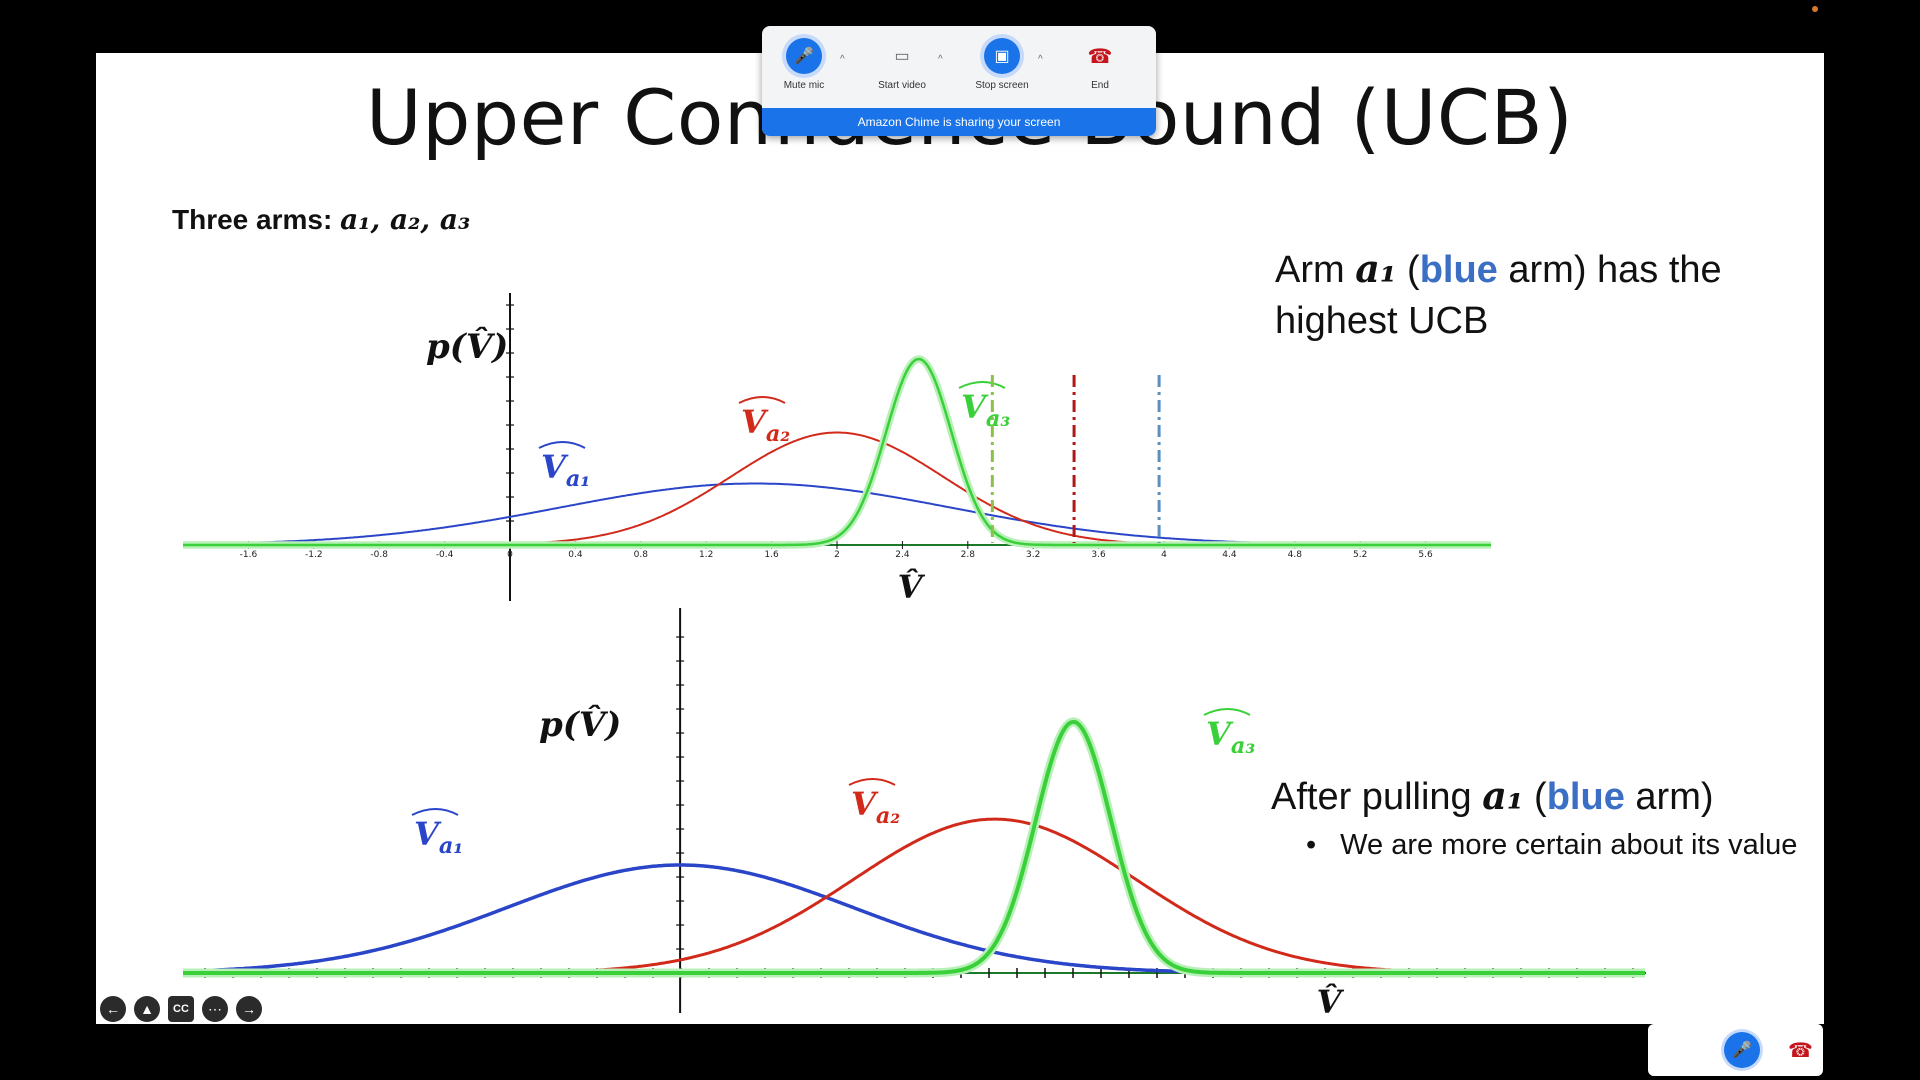 The image size is (1920, 1080). What do you see at coordinates (959, 122) in the screenshot?
I see `sharing-banner: Amazon Chime is sharing your screen` at bounding box center [959, 122].